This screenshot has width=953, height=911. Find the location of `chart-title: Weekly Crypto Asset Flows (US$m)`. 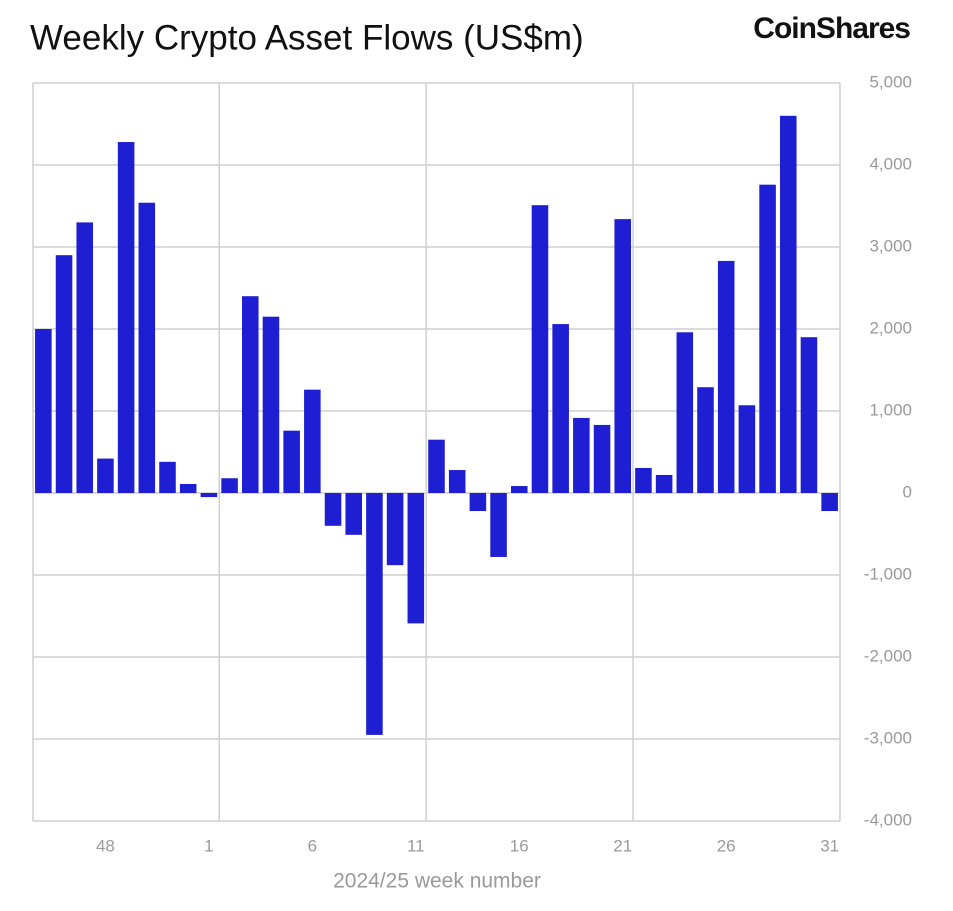

chart-title: Weekly Crypto Asset Flows (US$m) is located at coordinates (307, 37).